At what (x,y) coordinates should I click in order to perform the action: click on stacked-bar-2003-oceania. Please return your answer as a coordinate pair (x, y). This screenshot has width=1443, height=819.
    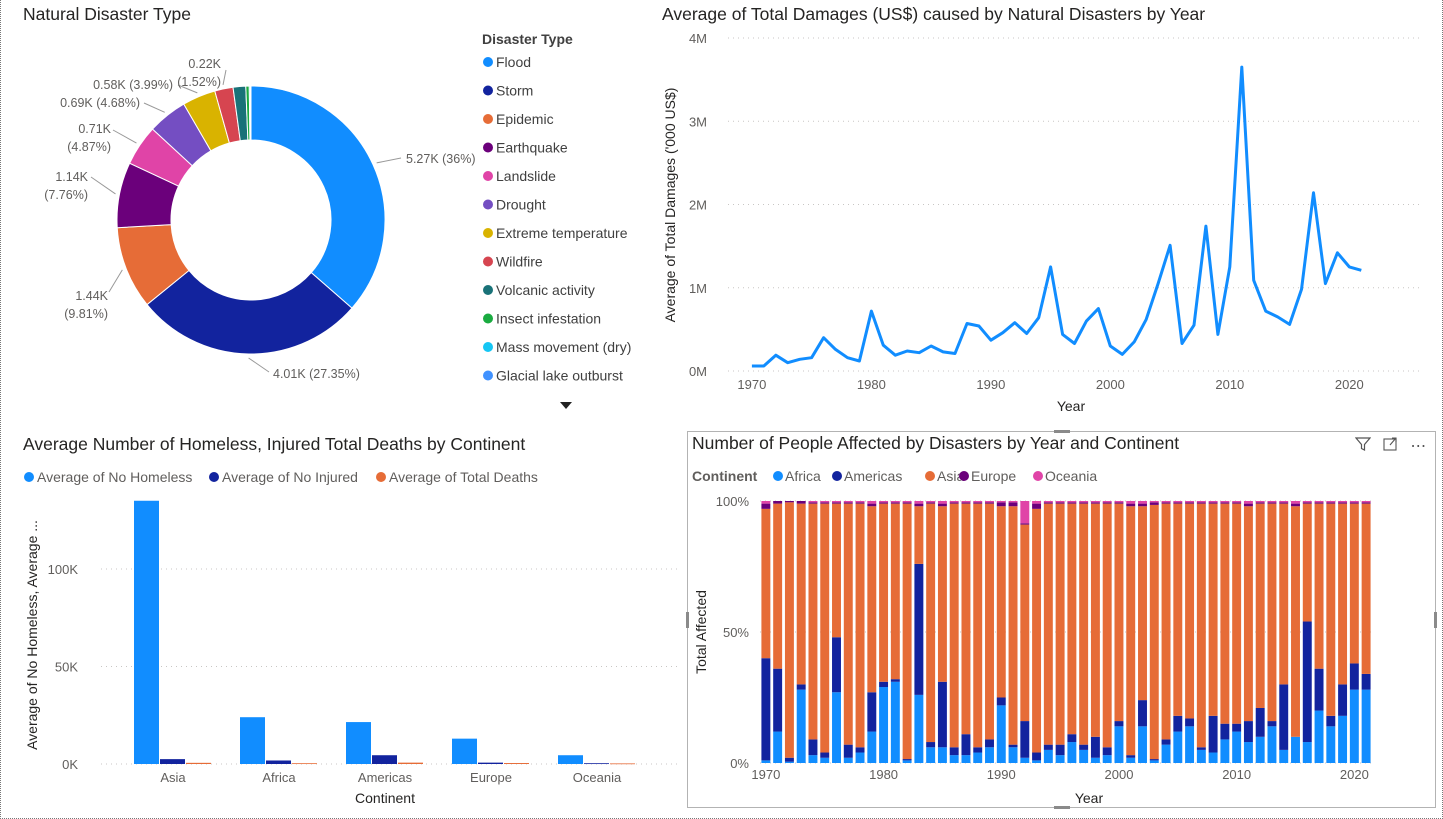
    Looking at the image, I should click on (1154, 502).